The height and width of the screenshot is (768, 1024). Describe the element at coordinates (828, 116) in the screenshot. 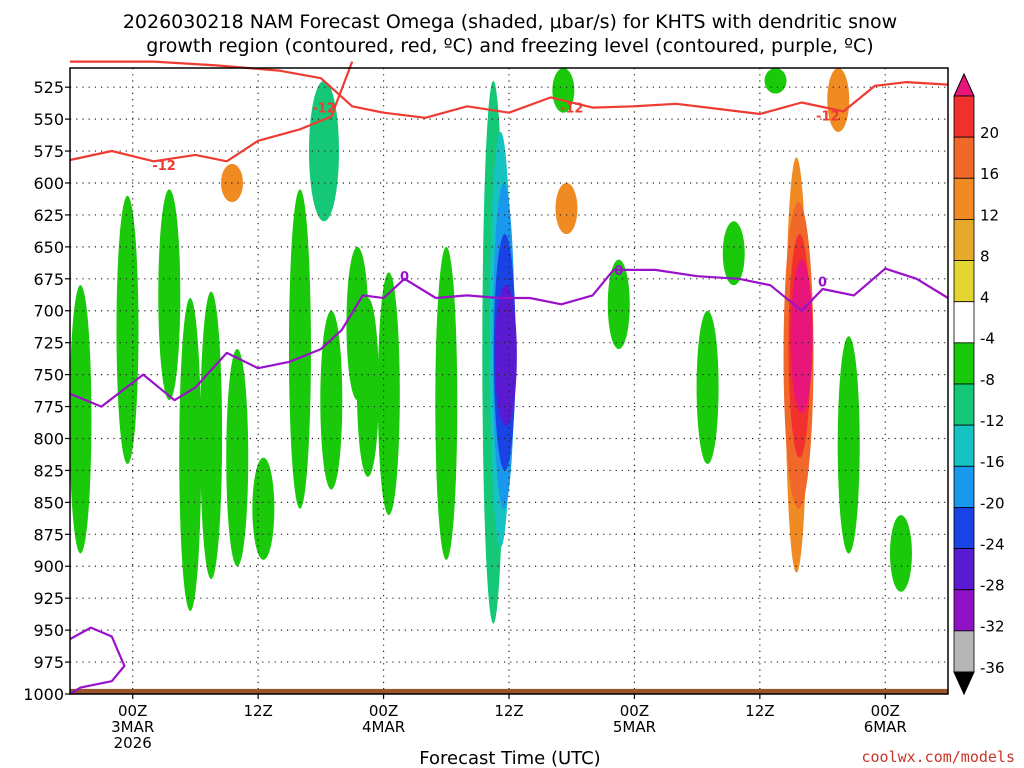

I see `contour-label-3: -12` at that location.